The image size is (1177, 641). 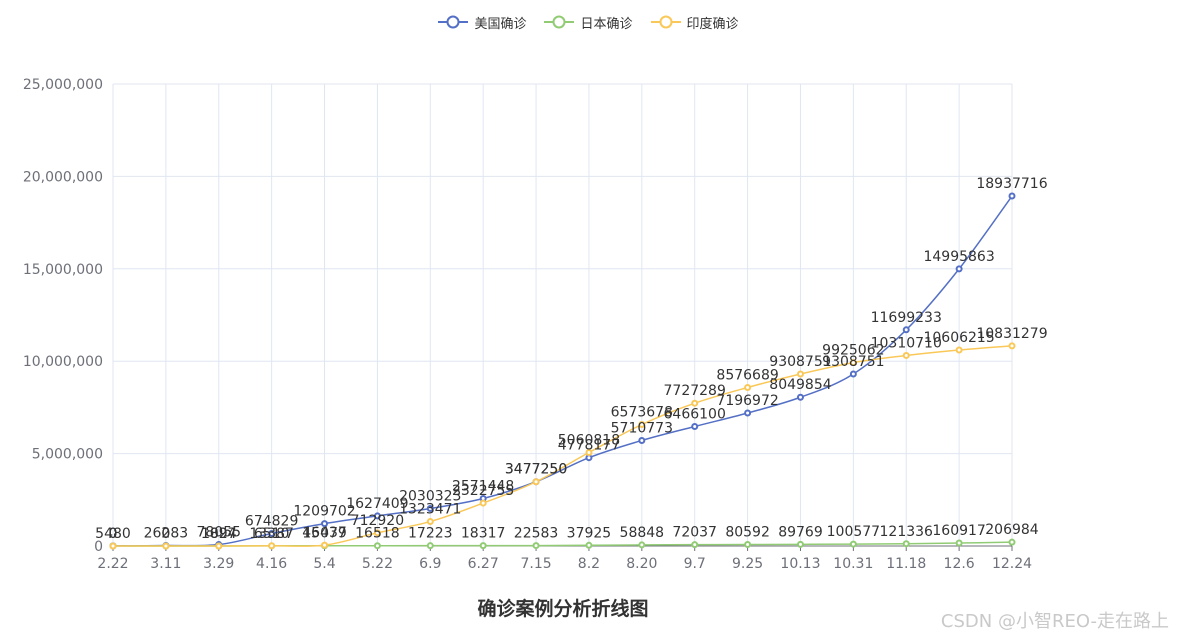 I want to click on data-label: 26283, so click(x=166, y=534).